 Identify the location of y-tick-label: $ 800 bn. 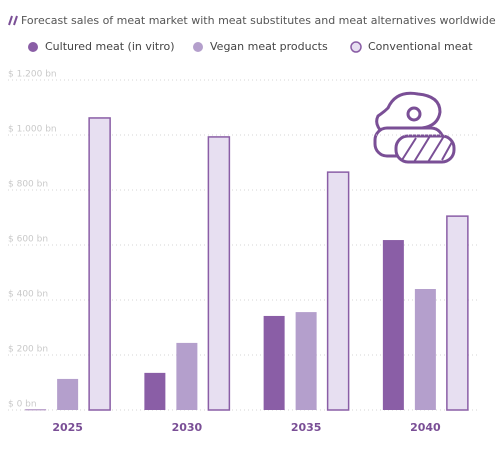
(28, 185).